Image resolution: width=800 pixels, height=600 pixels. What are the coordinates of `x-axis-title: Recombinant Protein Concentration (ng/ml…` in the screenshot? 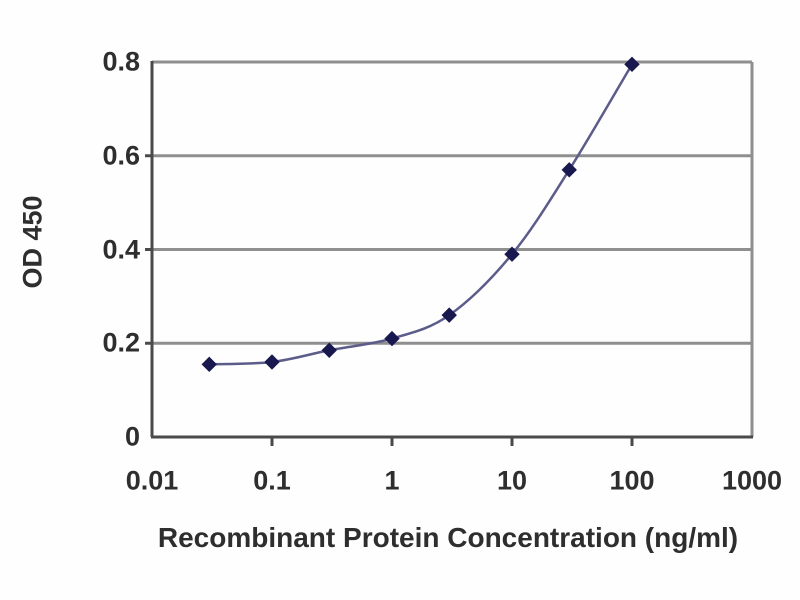 It's located at (448, 537).